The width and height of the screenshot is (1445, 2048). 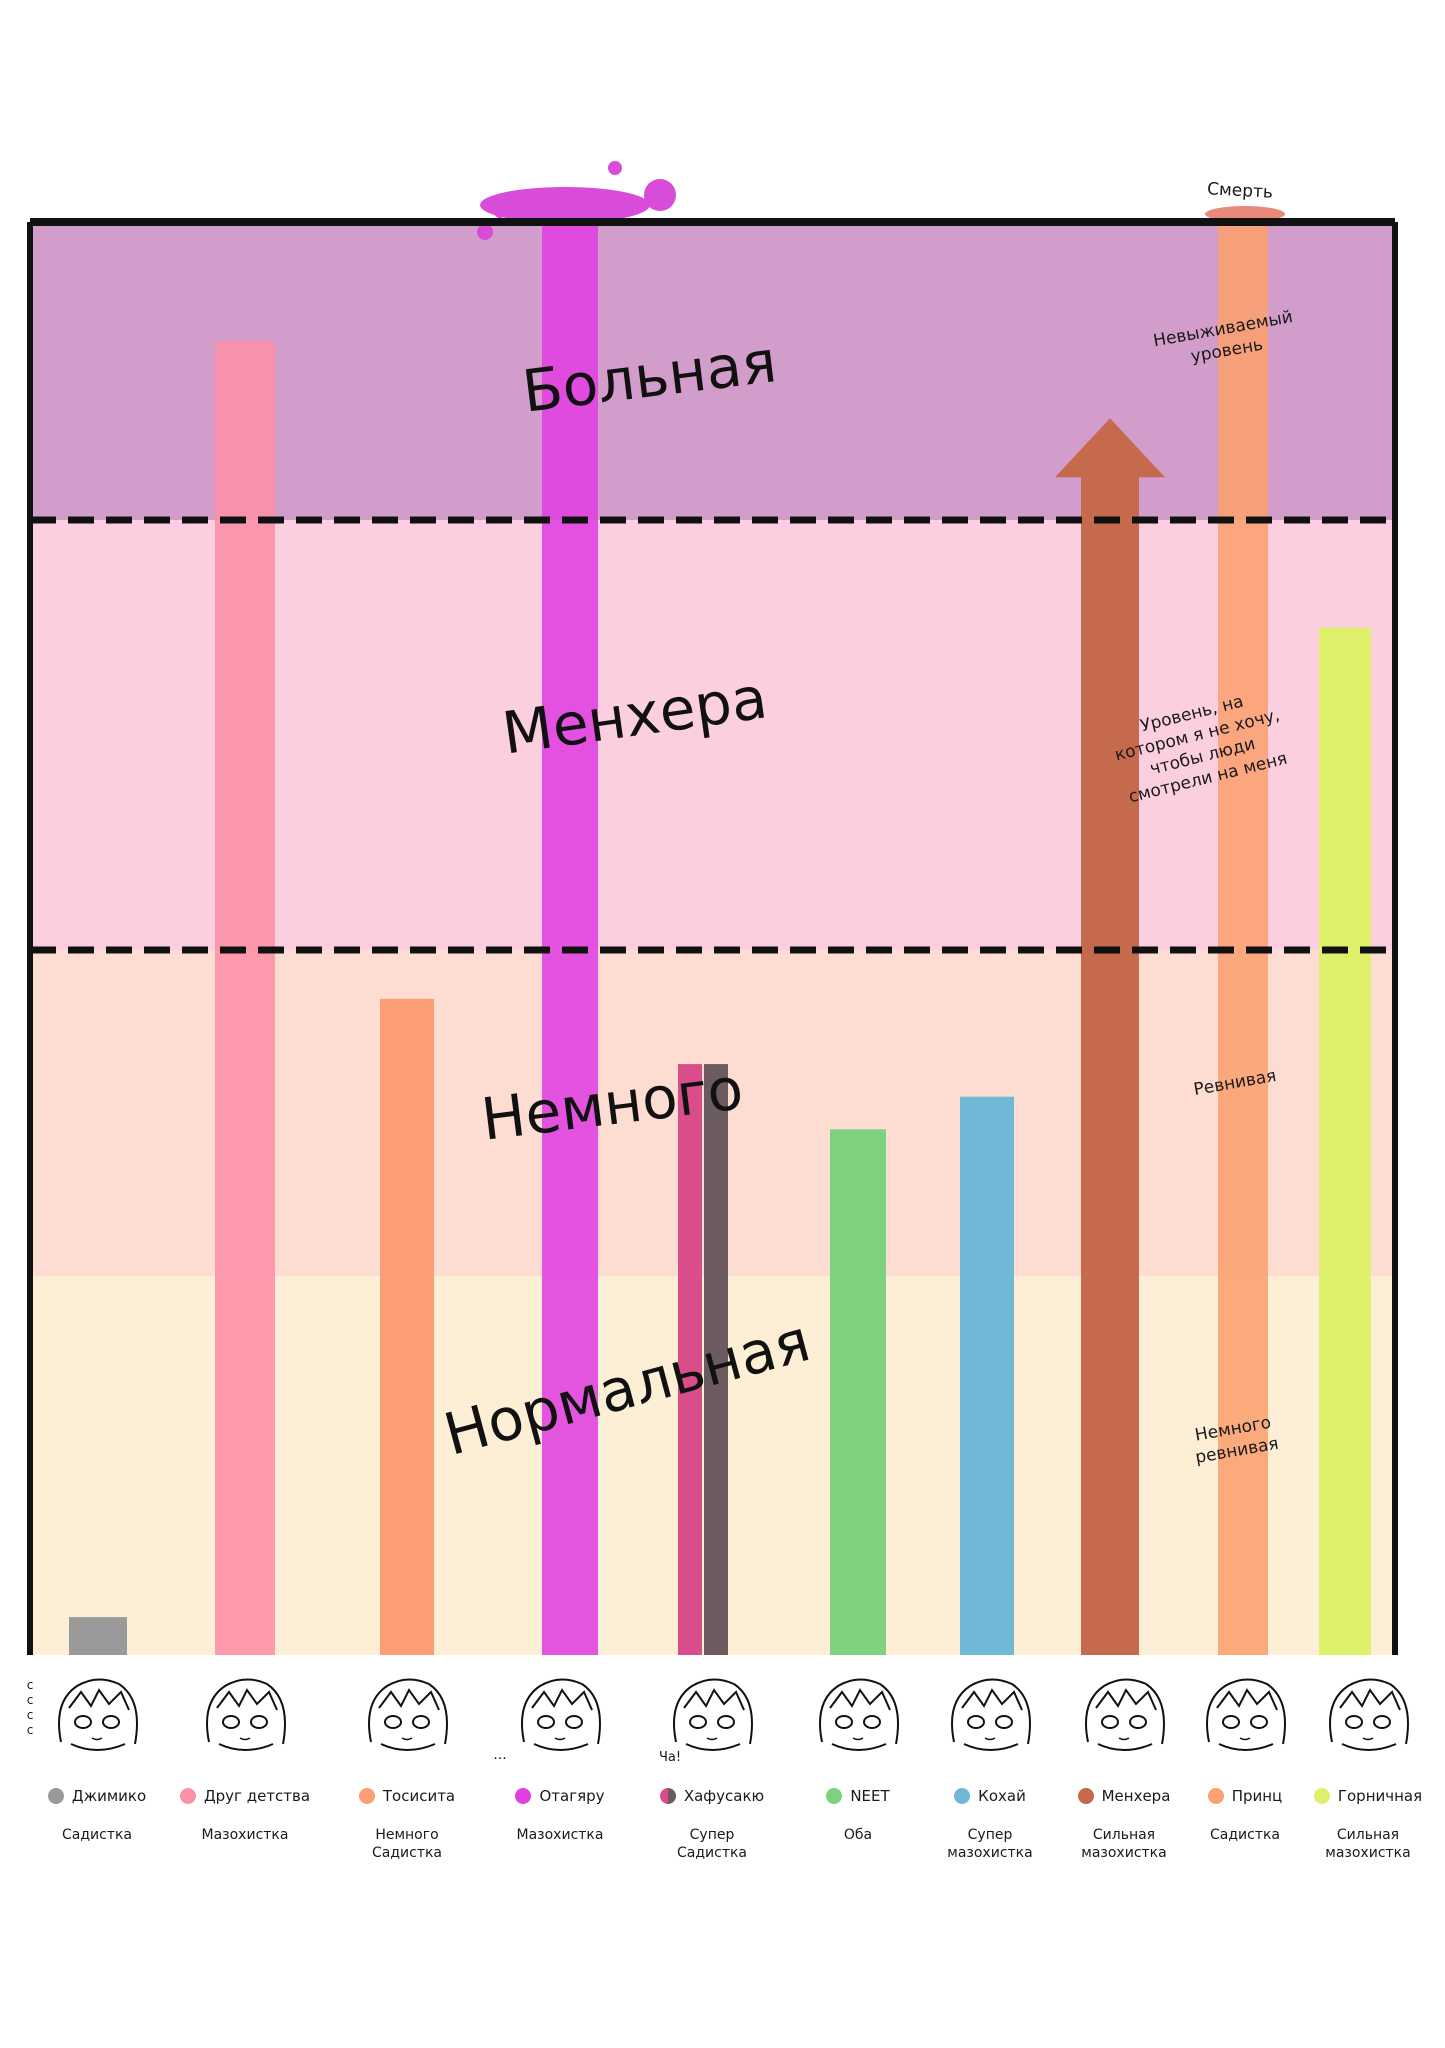 I want to click on bar-arrowhead, so click(x=1110, y=448).